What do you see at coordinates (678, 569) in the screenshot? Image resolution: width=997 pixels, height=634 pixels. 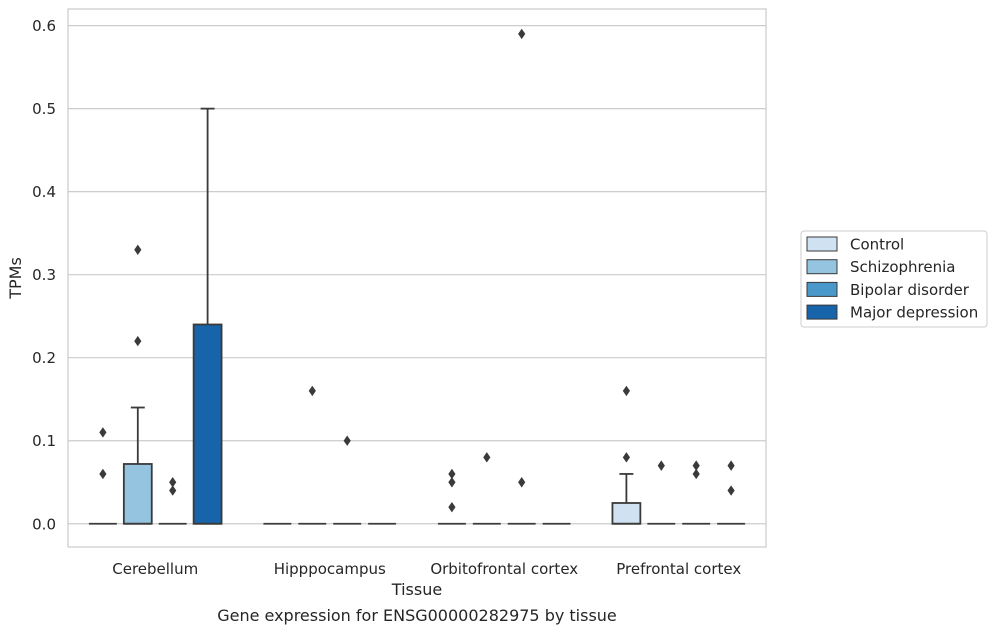 I see `x-tick-label: Prefrontal cortex` at bounding box center [678, 569].